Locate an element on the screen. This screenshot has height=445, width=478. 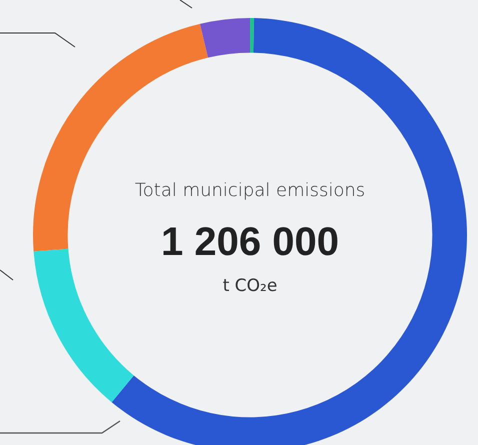
text: Total municipal emissions is located at coordinates (250, 190).